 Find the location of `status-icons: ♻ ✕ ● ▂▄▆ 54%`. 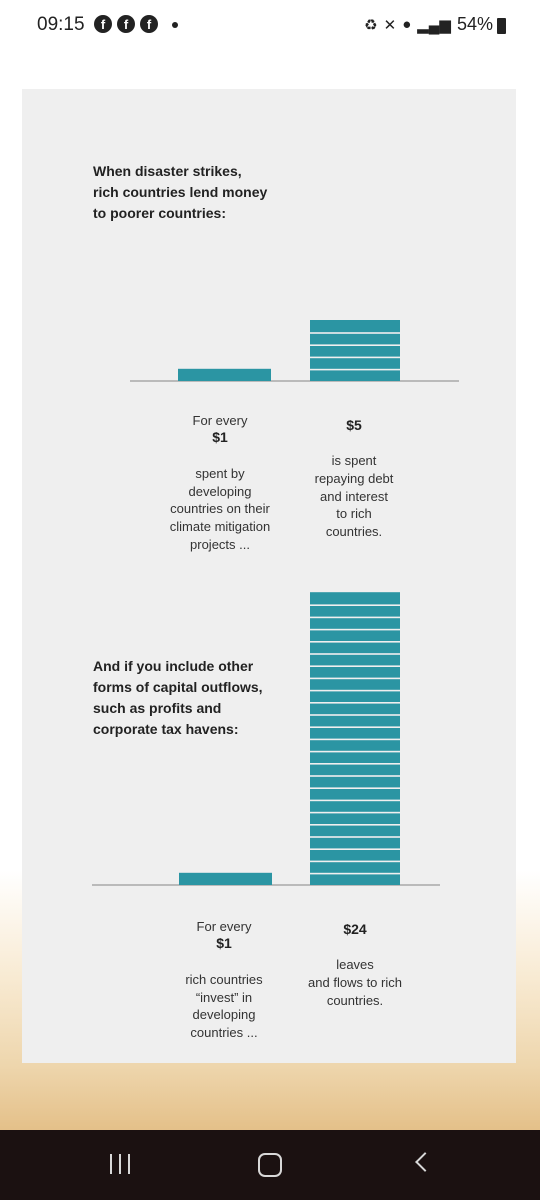

status-icons: ♻ ✕ ● ▂▄▆ 54% is located at coordinates (435, 24).